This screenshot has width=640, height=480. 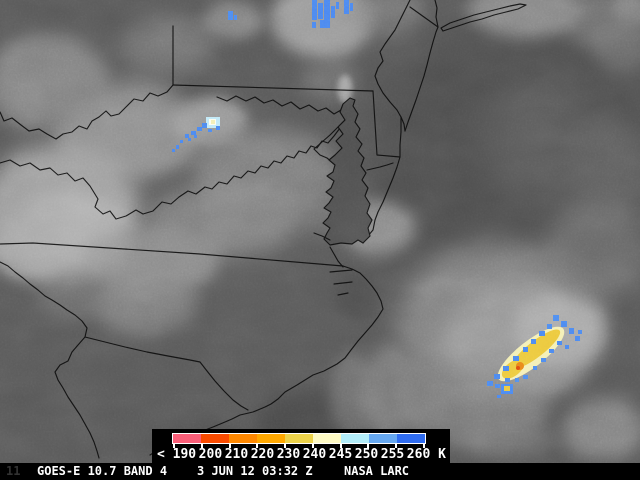 What do you see at coordinates (426, 454) in the screenshot?
I see `colorbar-label: 260 K` at bounding box center [426, 454].